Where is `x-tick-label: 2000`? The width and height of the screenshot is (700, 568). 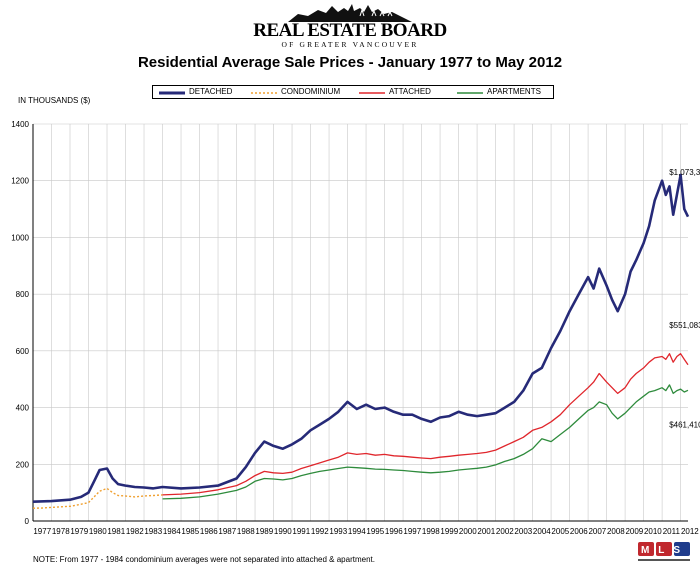
x-tick-label: 2000 is located at coordinates (468, 531).